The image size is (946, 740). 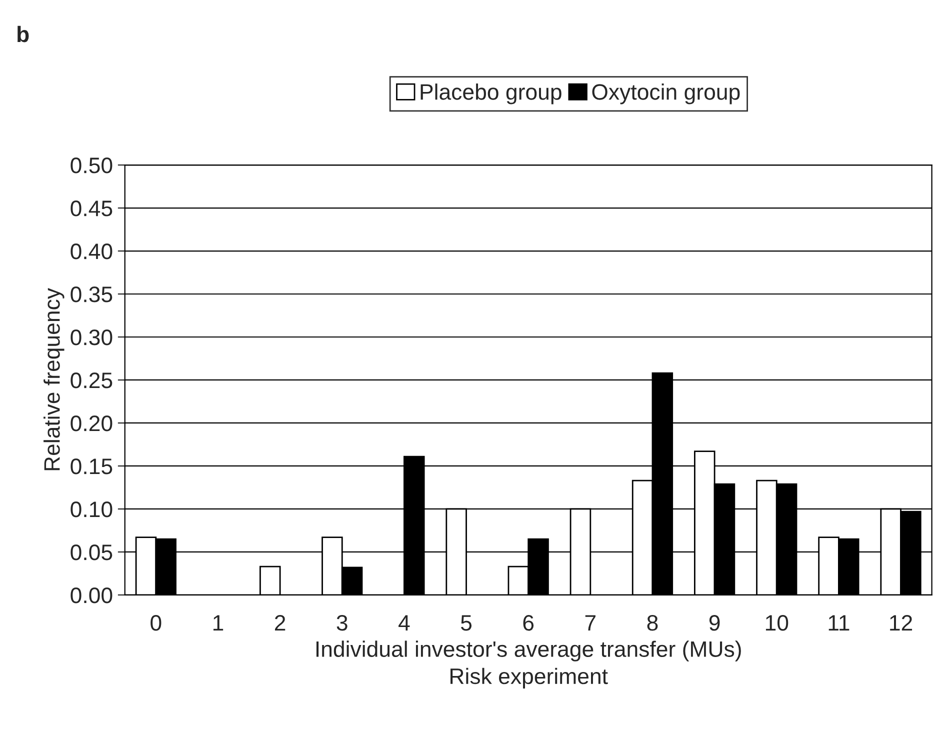 I want to click on x-tick-label: 11, so click(x=839, y=623).